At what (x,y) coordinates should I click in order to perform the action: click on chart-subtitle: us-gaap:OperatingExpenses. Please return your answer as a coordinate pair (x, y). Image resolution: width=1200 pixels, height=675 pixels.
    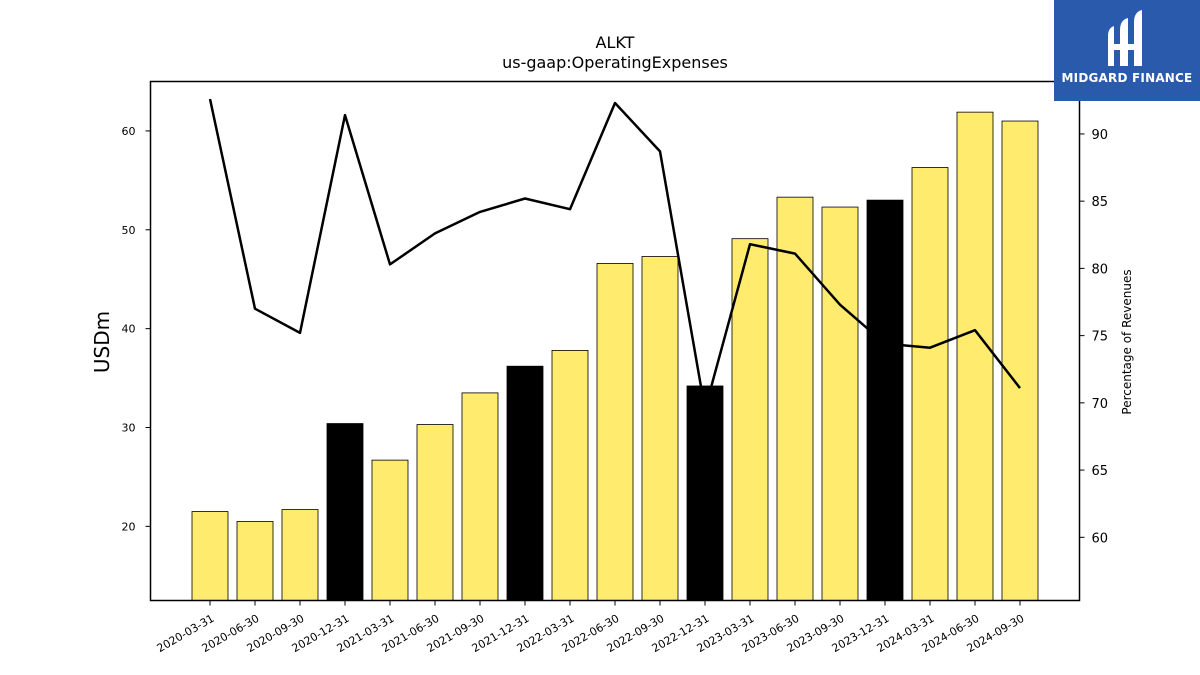
    Looking at the image, I should click on (615, 62).